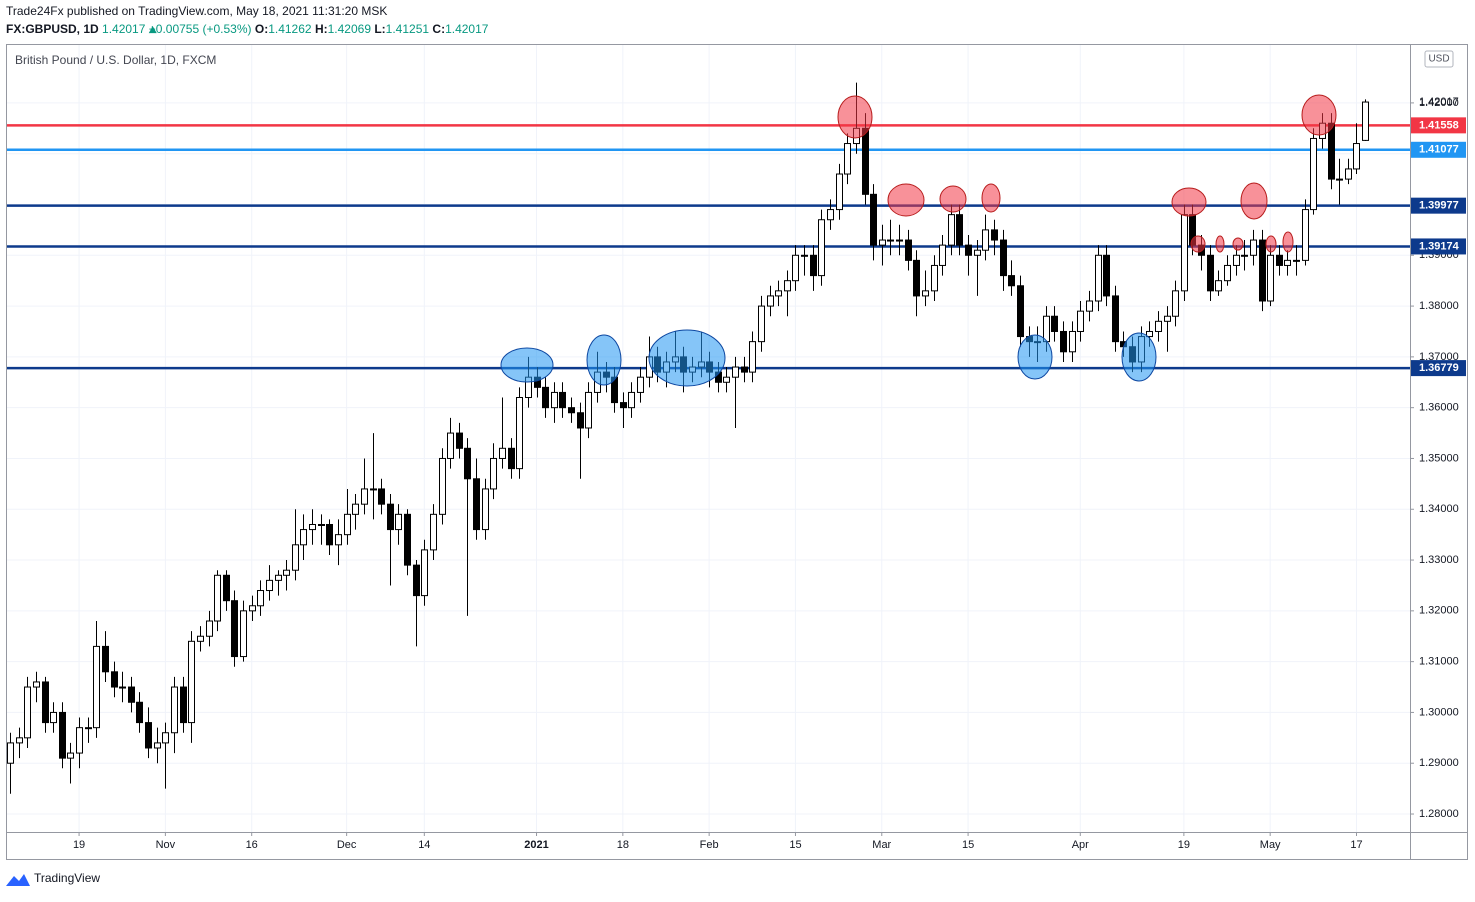  I want to click on level-label: 1.36779, so click(1439, 368).